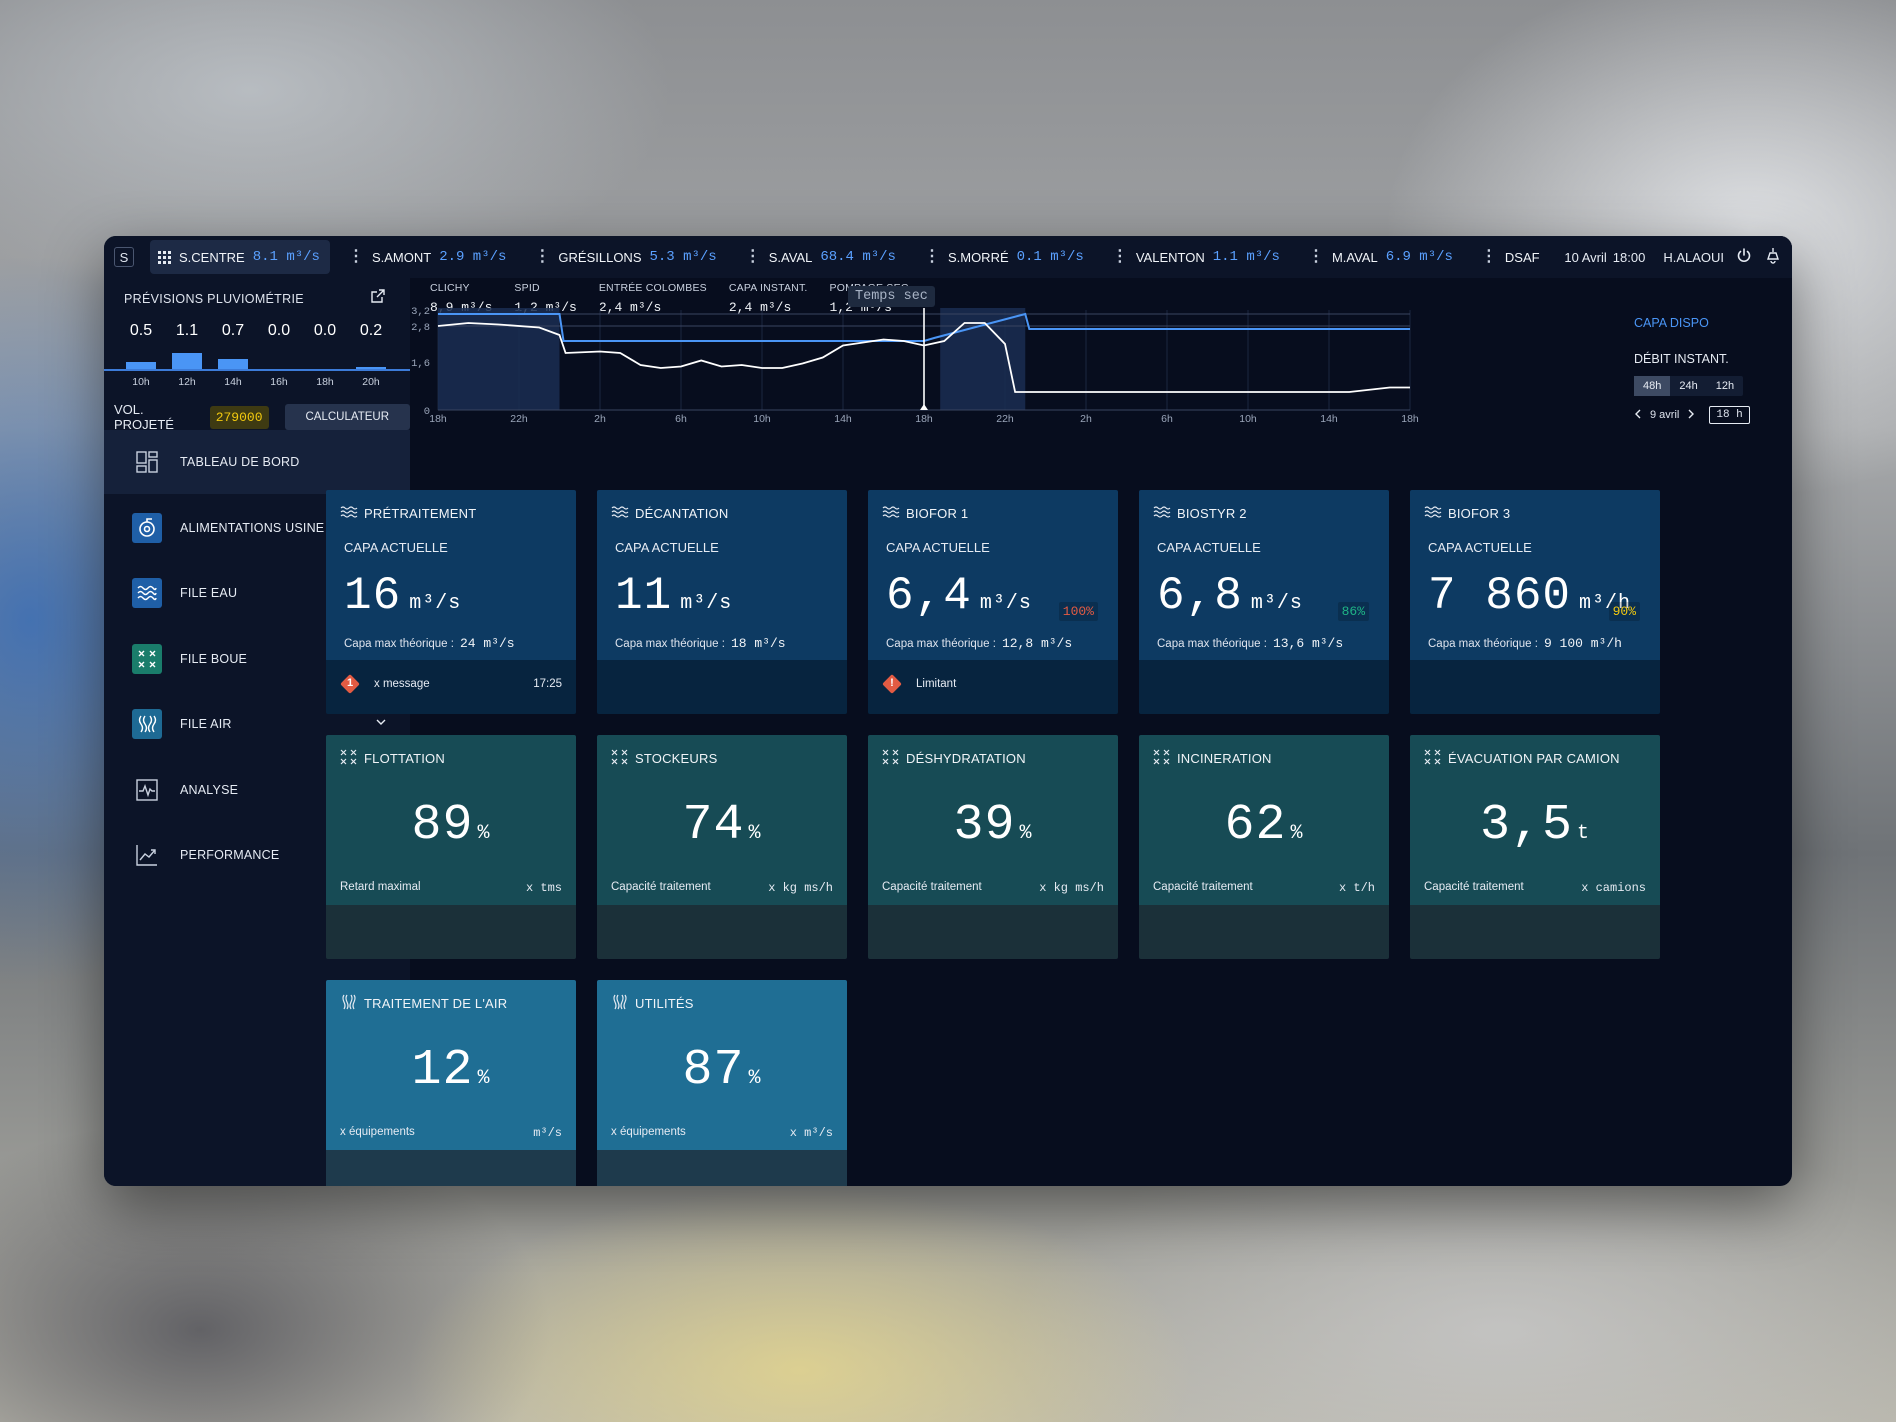 The height and width of the screenshot is (1422, 1896). Describe the element at coordinates (892, 684) in the screenshot. I see `alert-icon: !` at that location.